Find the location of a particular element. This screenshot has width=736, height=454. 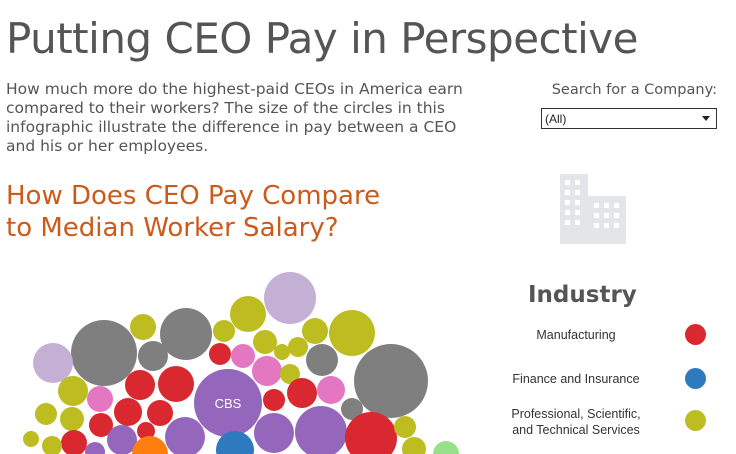

bubble-label: CBS is located at coordinates (228, 403).